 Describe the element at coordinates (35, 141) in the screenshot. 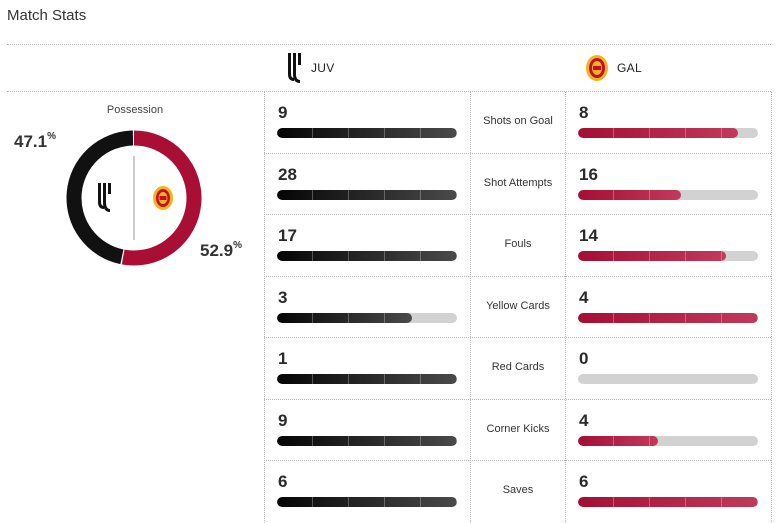

I see `possession-home-value: 47.1%` at that location.